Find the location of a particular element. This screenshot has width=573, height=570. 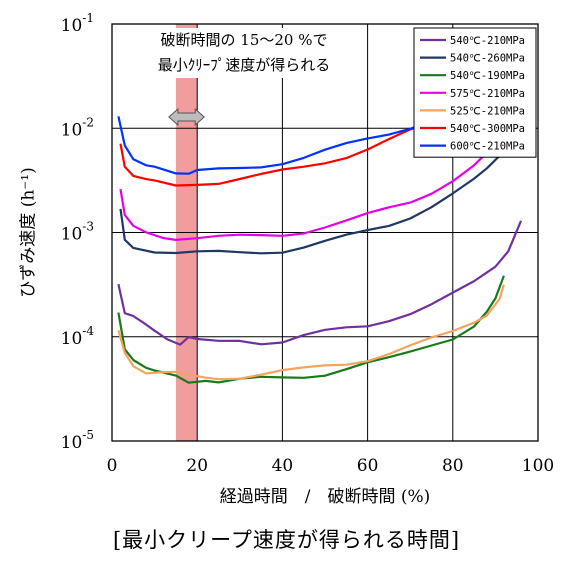

x-tick-label: 20 is located at coordinates (197, 466).